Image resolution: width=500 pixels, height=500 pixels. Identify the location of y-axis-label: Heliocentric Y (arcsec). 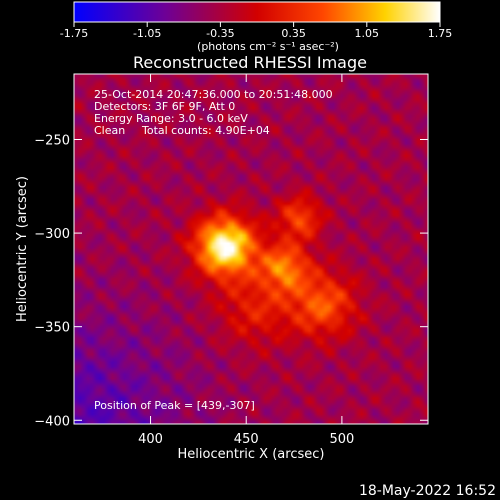
(22, 249).